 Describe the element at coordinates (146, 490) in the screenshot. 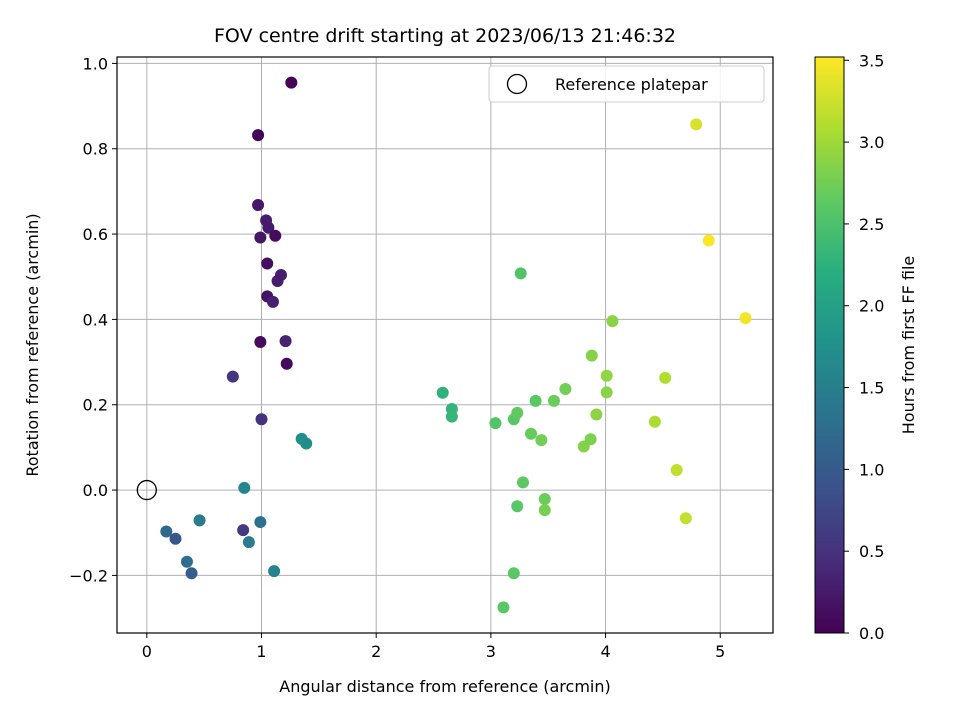

I see `reference-platepar-marker` at that location.